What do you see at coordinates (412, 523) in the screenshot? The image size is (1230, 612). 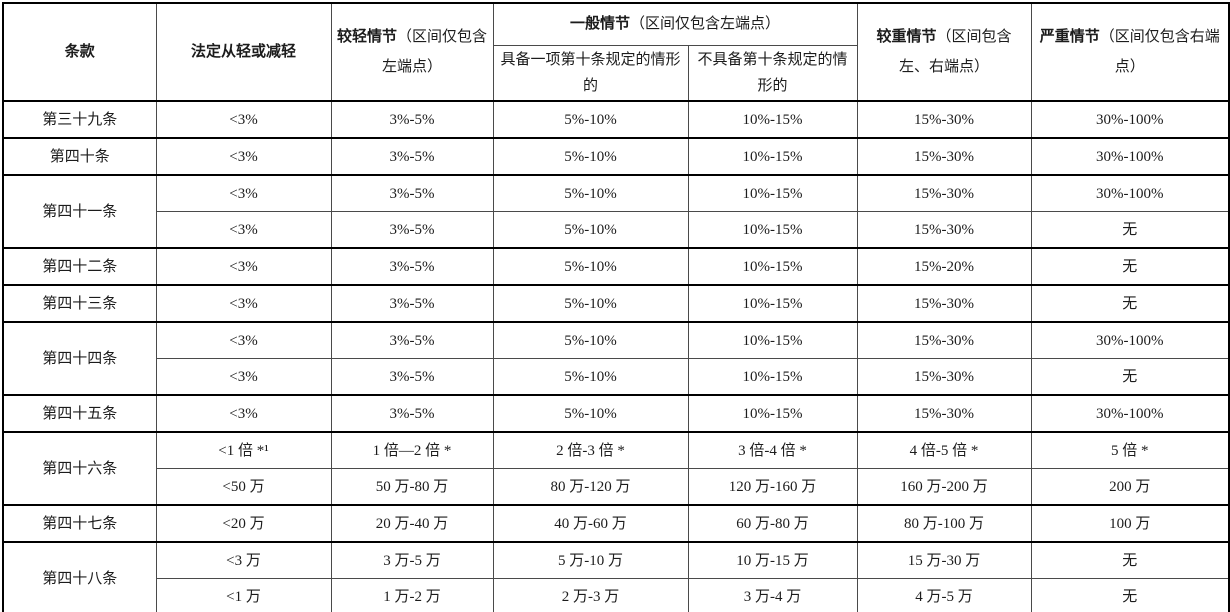 I see `range-cell: 20 万-40 万` at bounding box center [412, 523].